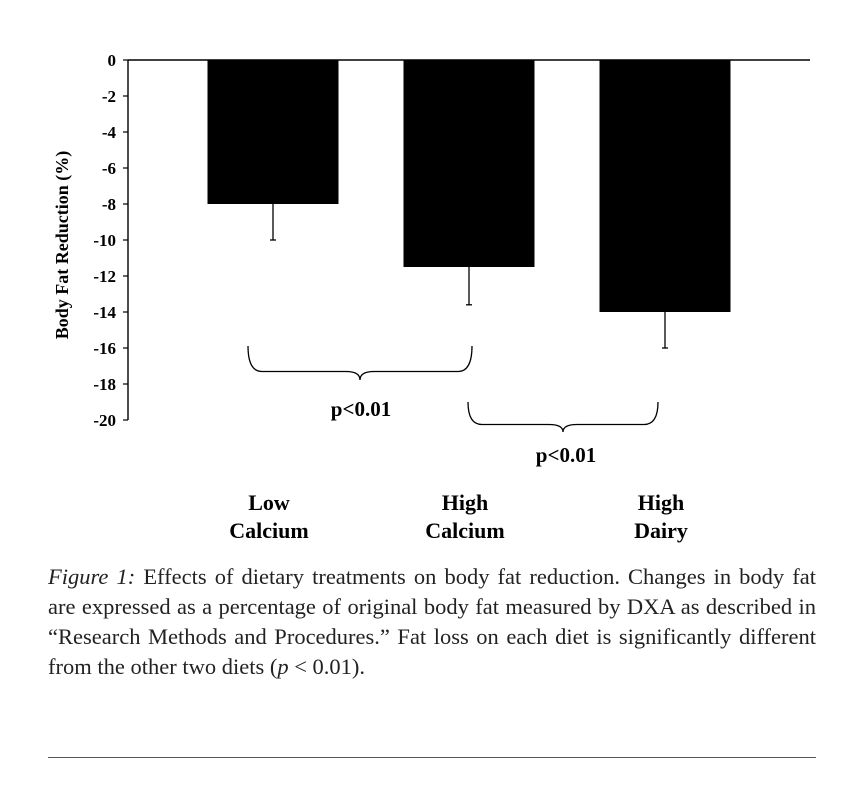  Describe the element at coordinates (104, 312) in the screenshot. I see `y-tick-label: -14` at that location.